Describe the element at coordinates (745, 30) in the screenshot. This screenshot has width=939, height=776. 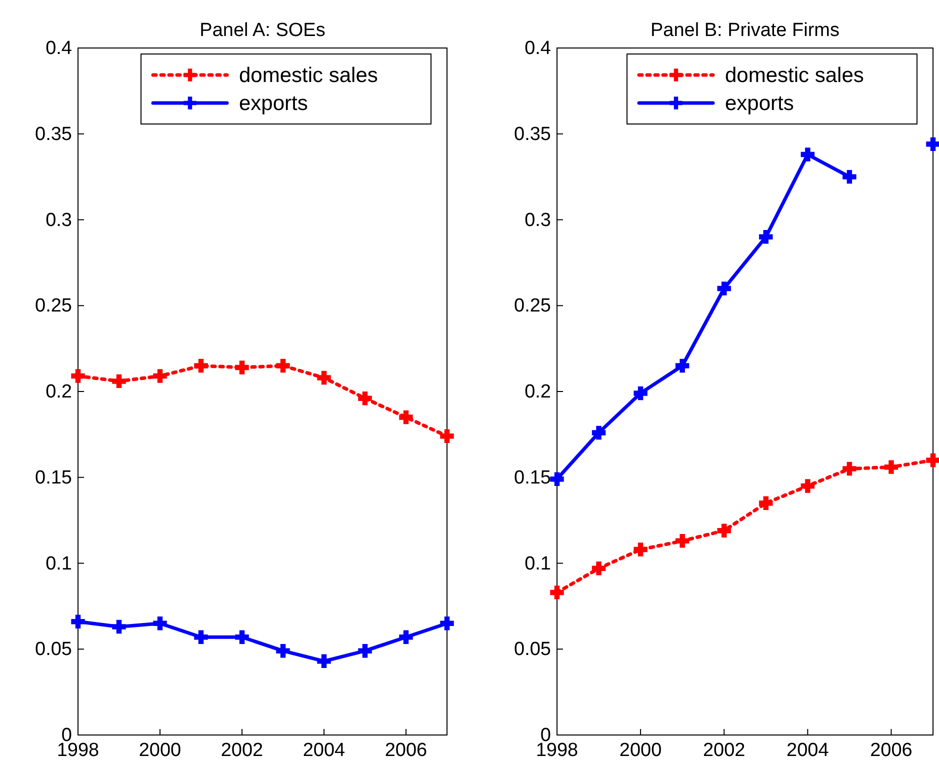
I see `chart-title: Panel B: Private Firms` at that location.